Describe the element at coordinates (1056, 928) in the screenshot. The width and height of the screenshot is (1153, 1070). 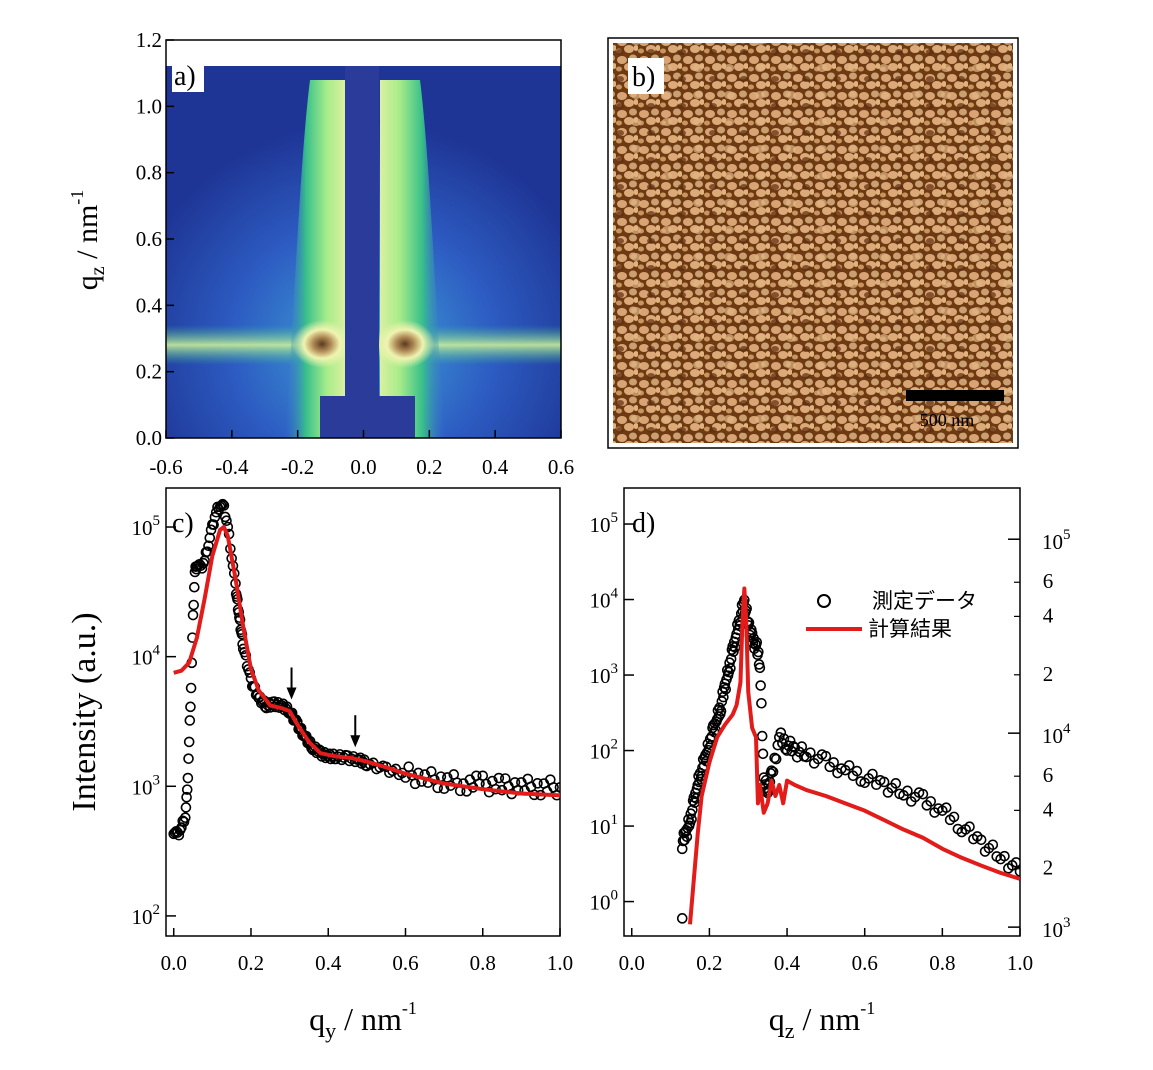
I see `y-tick-label-right: 10³` at that location.